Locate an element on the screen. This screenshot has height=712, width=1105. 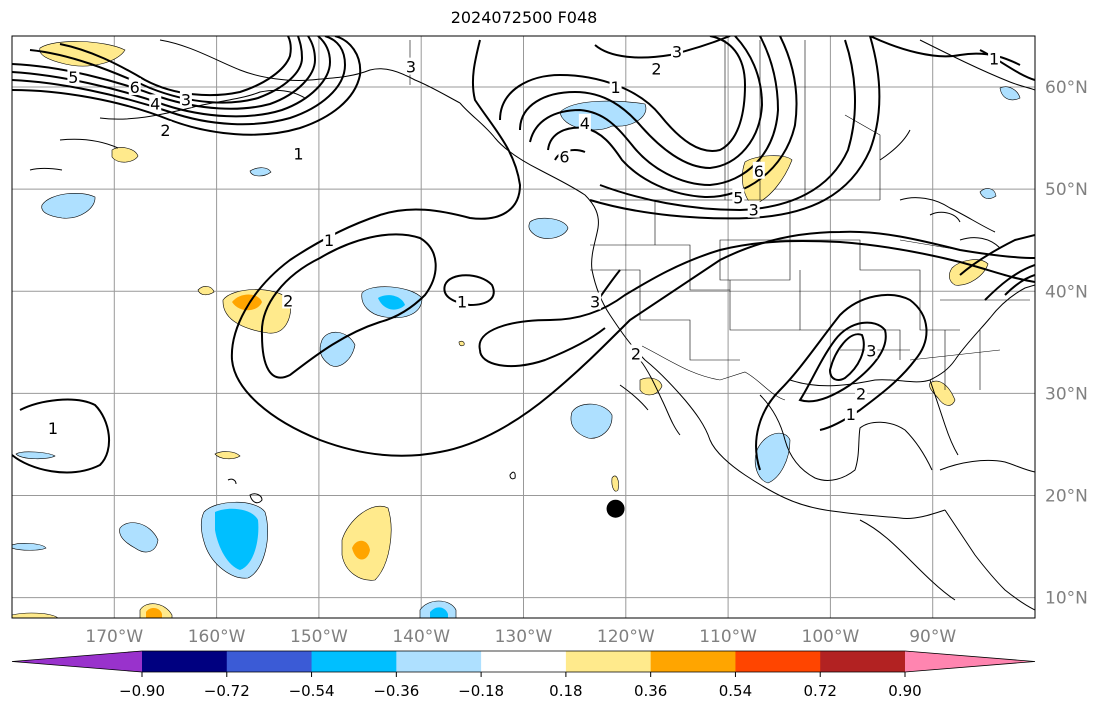
patch-aleutian-yellow is located at coordinates (125, 155).